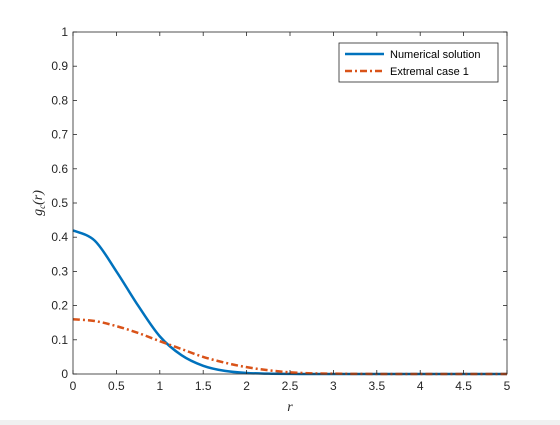 The width and height of the screenshot is (560, 425). What do you see at coordinates (463, 386) in the screenshot?
I see `x-tick-label: 4.5` at bounding box center [463, 386].